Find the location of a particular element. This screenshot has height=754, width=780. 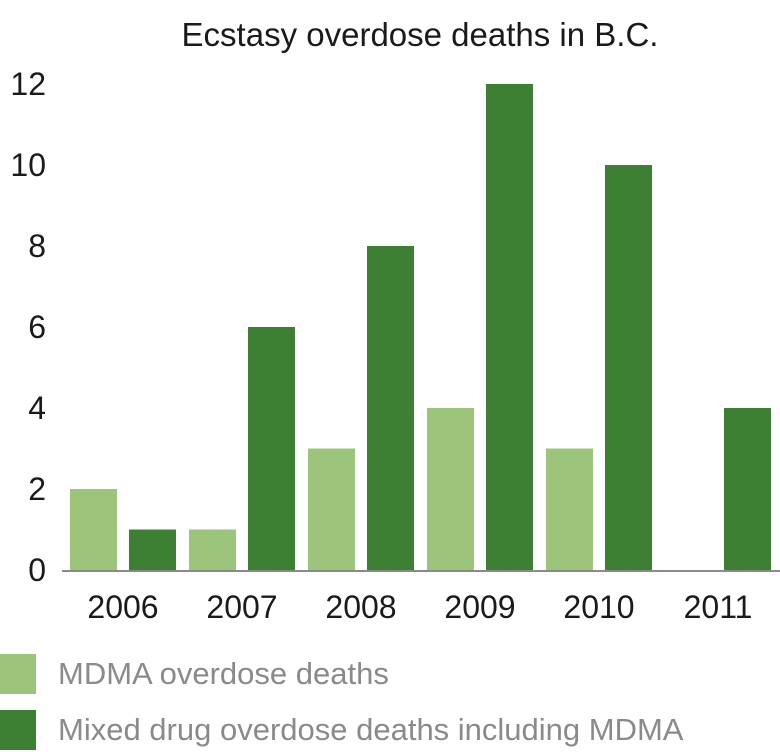

y-tick-label: 6 is located at coordinates (37, 327).